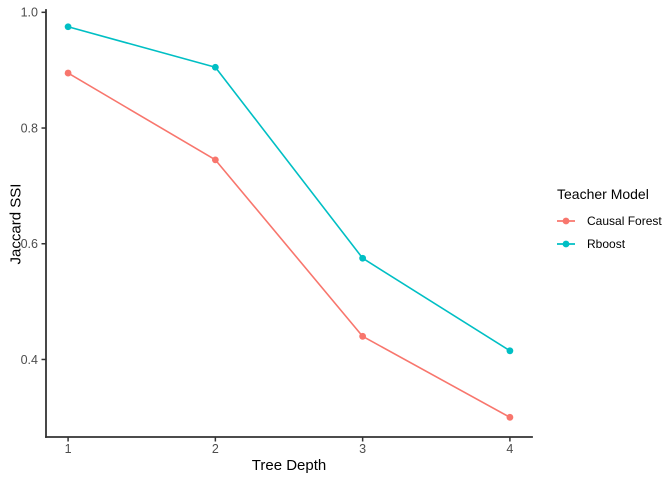 This screenshot has height=480, width=672. I want to click on legend-item-label: Causal Forest, so click(624, 220).